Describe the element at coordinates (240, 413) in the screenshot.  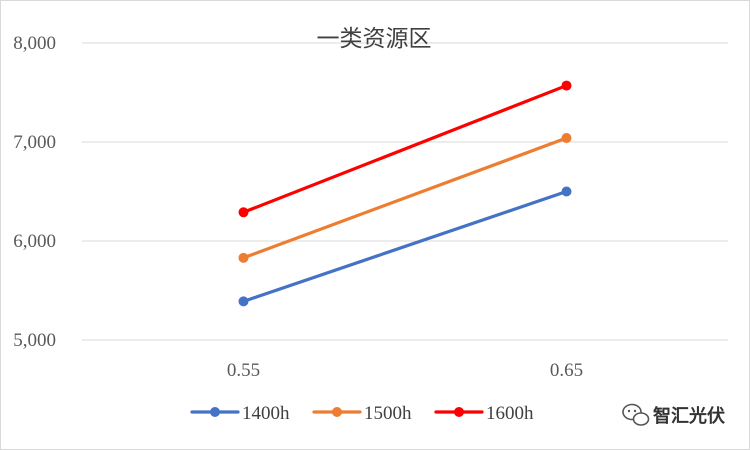
I see `legend-item-1400h: 1400h` at that location.